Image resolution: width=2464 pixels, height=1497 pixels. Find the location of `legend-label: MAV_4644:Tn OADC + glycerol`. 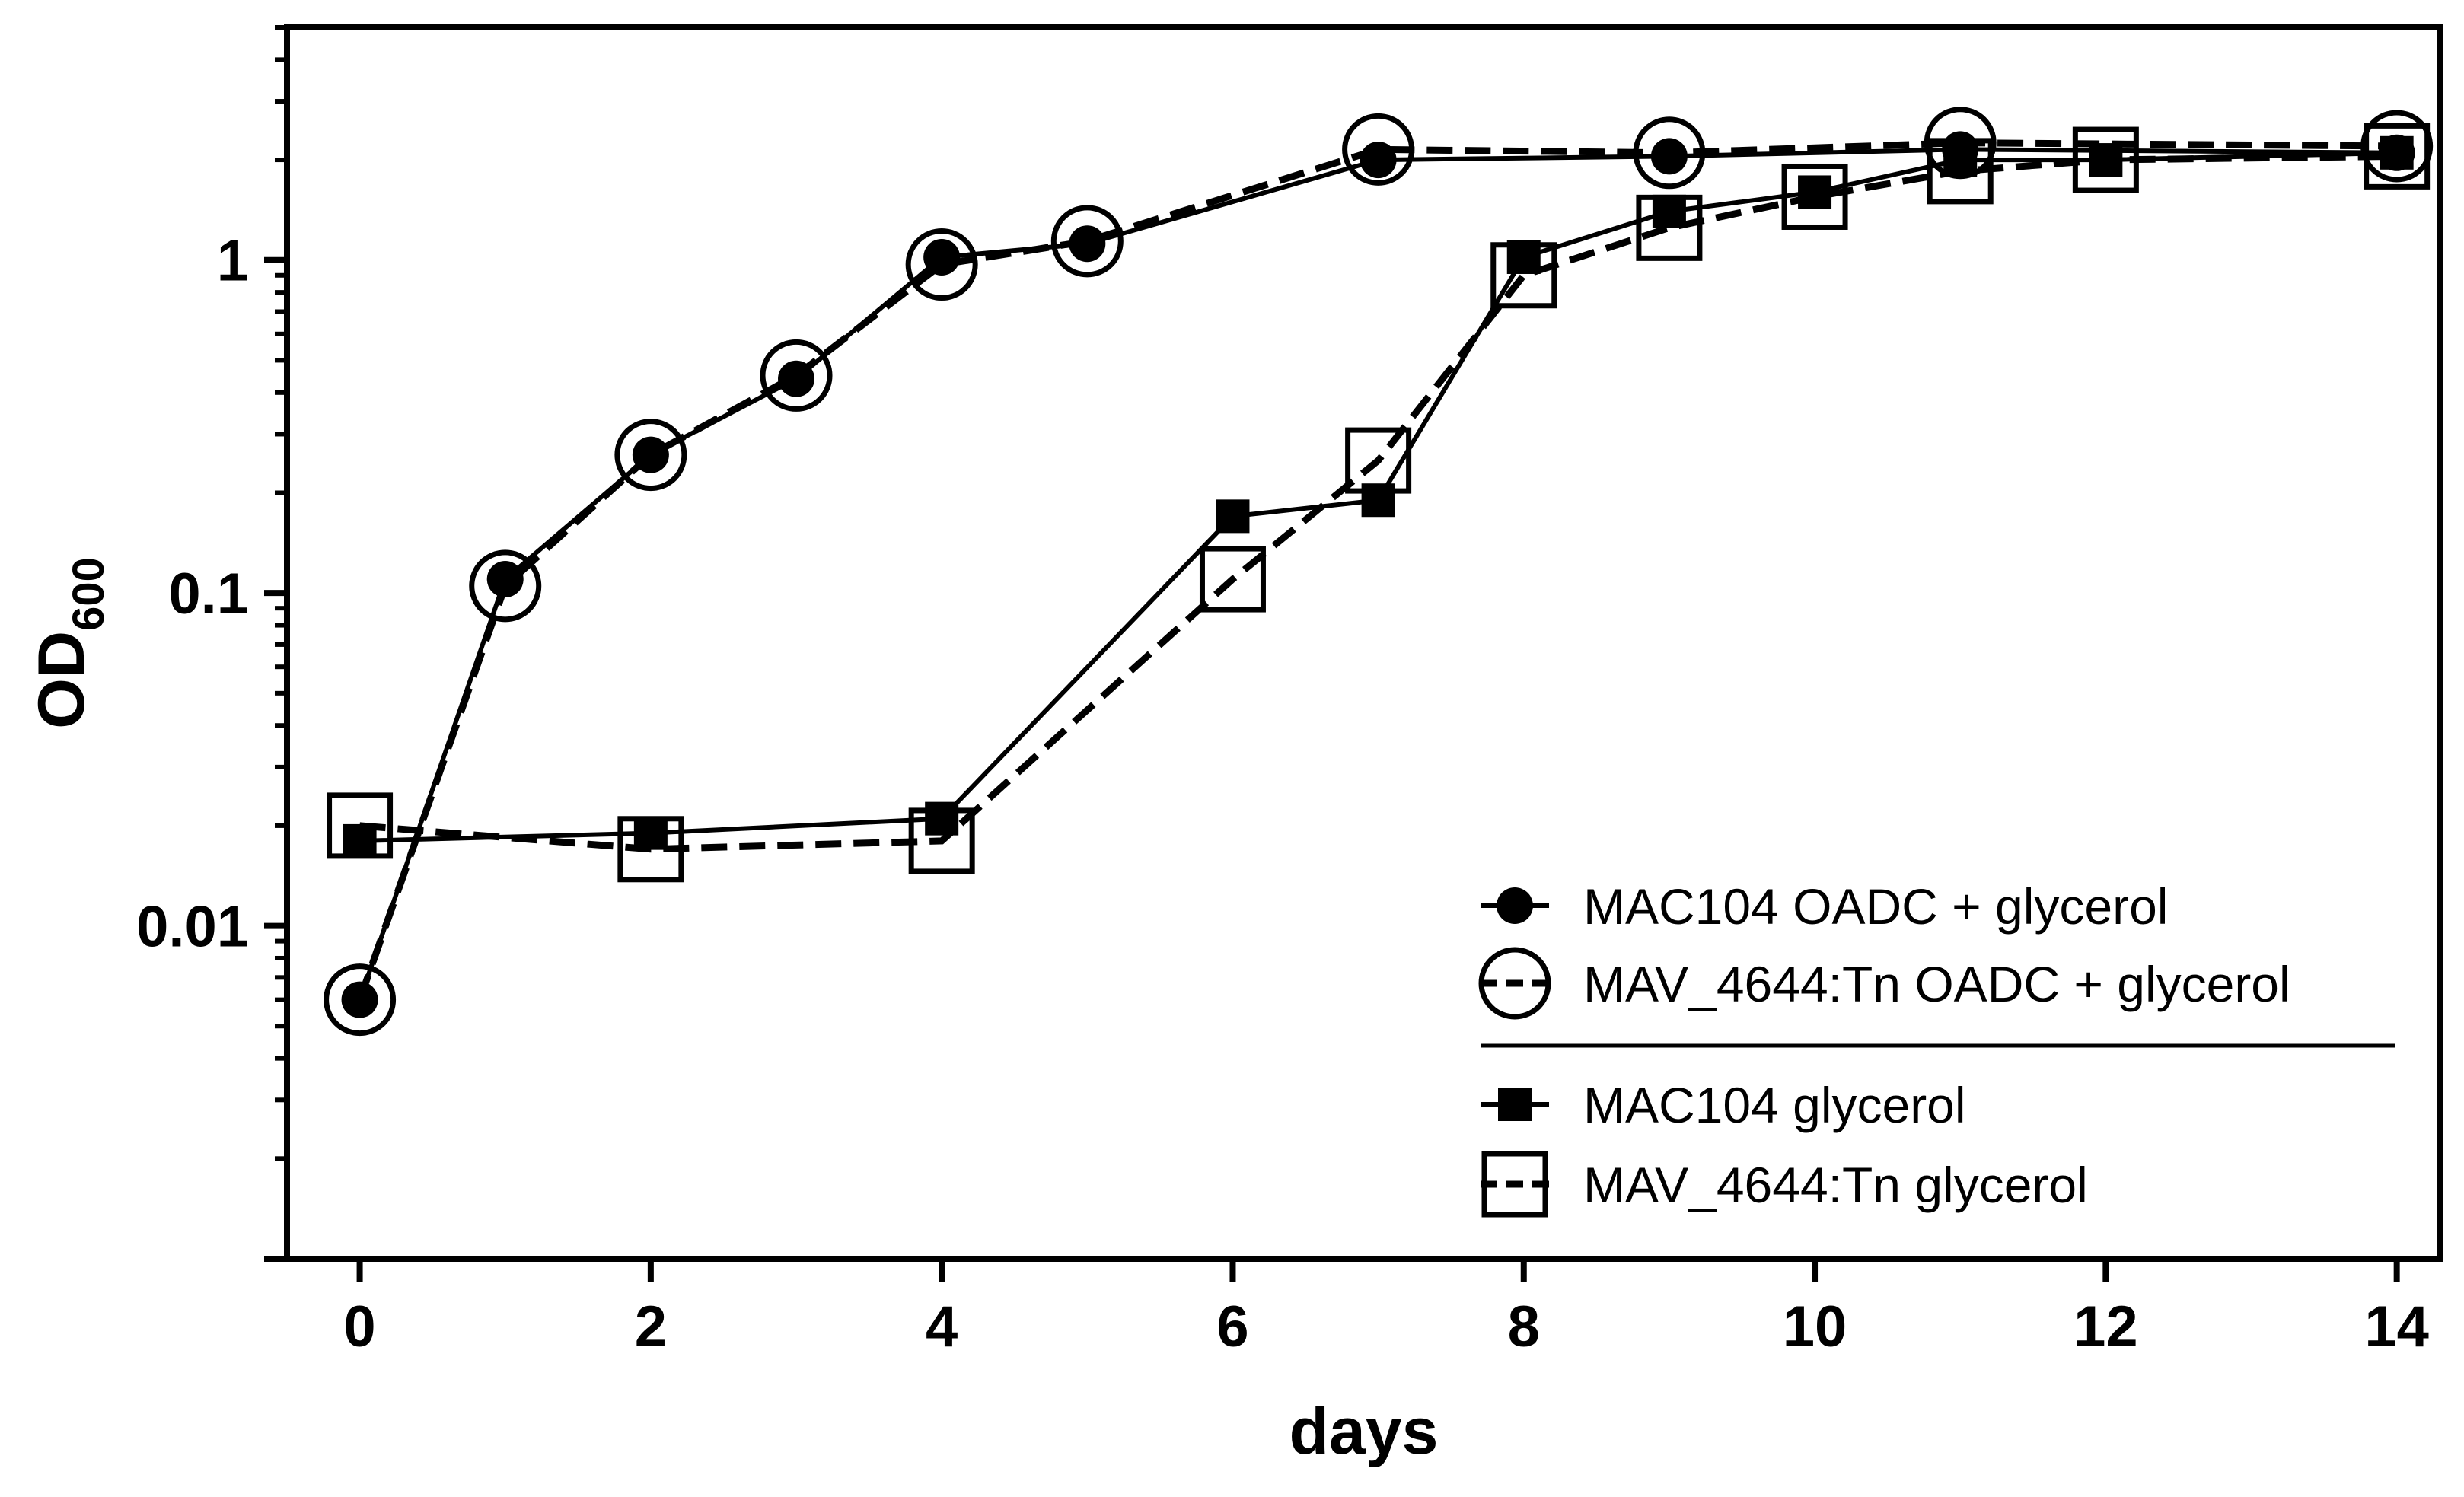

legend-label: MAV_4644:Tn OADC + glycerol is located at coordinates (1937, 984).